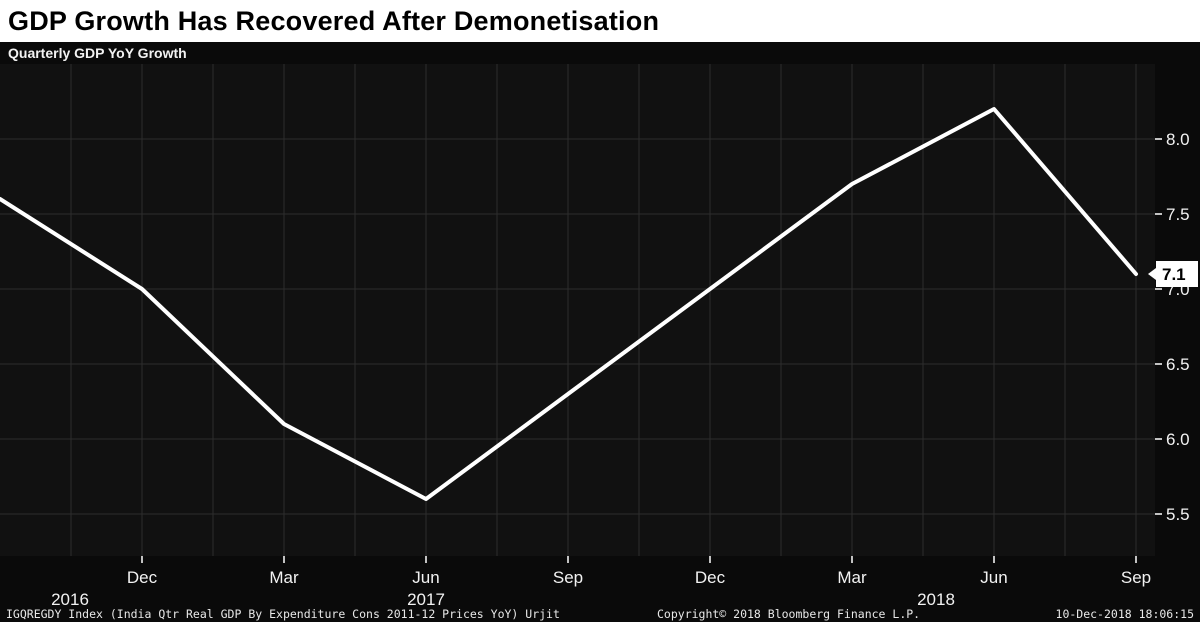  Describe the element at coordinates (1174, 274) in the screenshot. I see `last-price-label: 7.1` at that location.